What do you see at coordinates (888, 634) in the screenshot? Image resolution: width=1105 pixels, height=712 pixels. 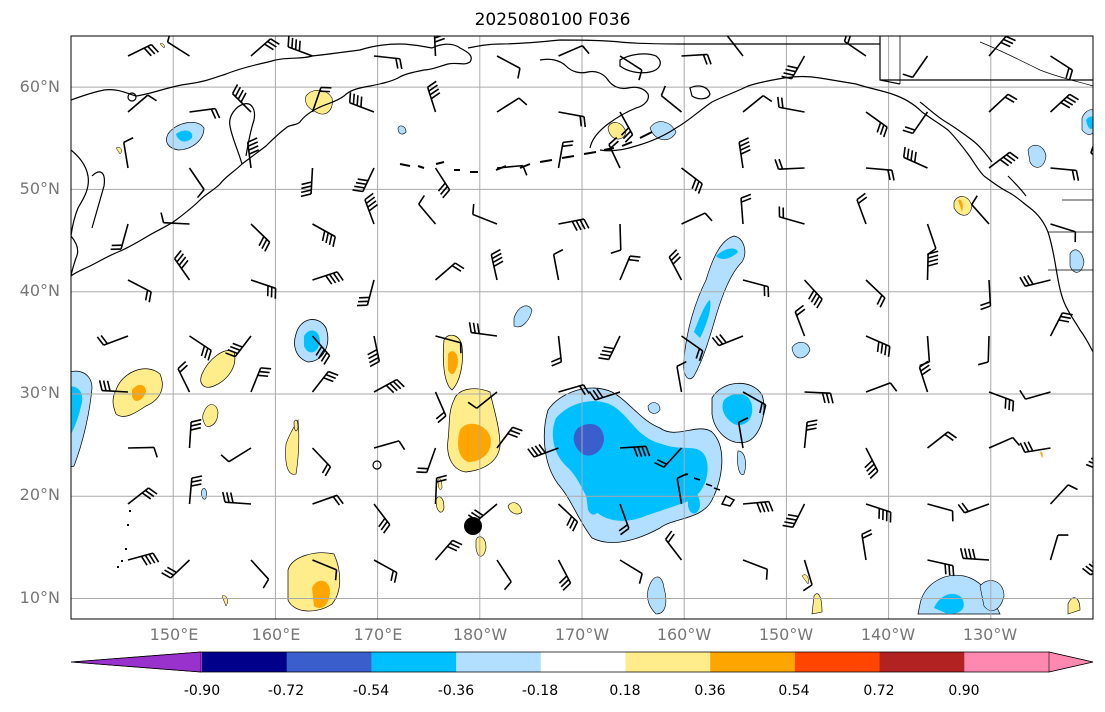 I see `lon-label: 140°W` at bounding box center [888, 634].